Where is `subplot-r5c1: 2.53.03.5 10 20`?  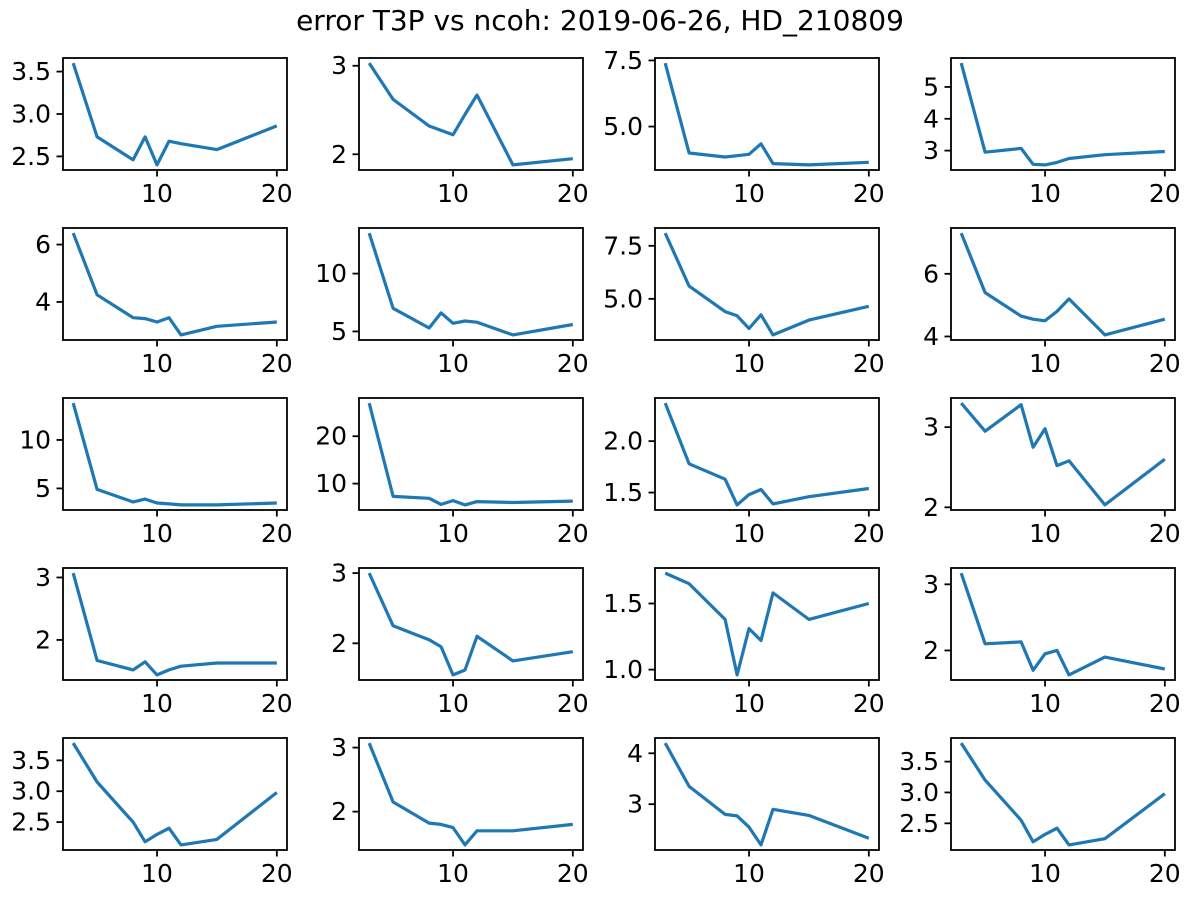
subplot-r5c1: 2.53.03.5 10 20 is located at coordinates (152, 812).